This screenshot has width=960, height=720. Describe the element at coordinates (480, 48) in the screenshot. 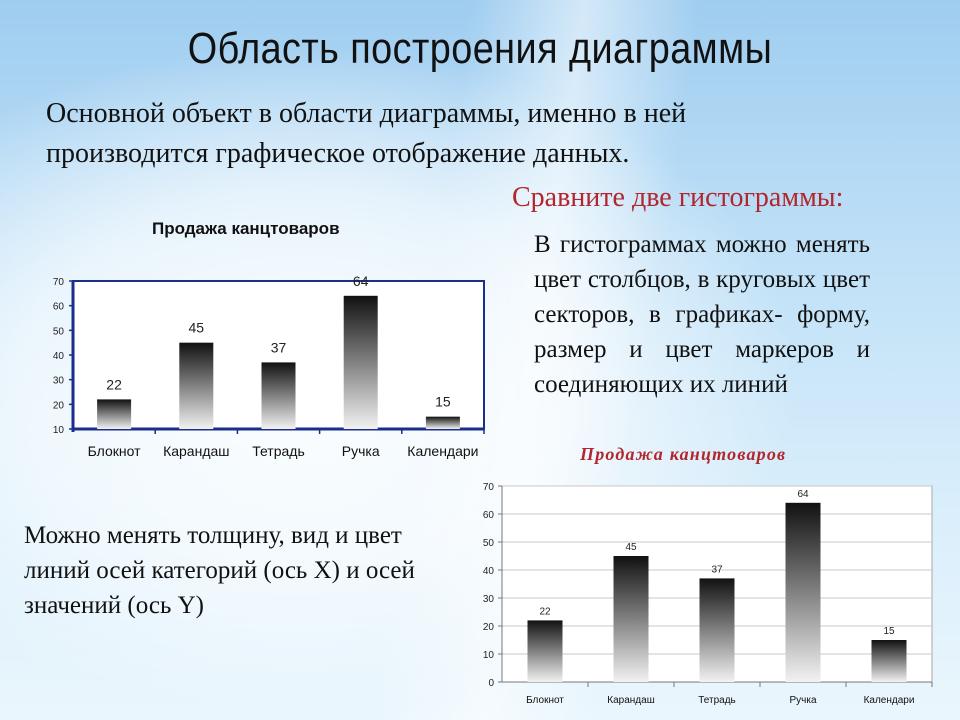

I see `slide-title: Область построения диаграммы` at that location.